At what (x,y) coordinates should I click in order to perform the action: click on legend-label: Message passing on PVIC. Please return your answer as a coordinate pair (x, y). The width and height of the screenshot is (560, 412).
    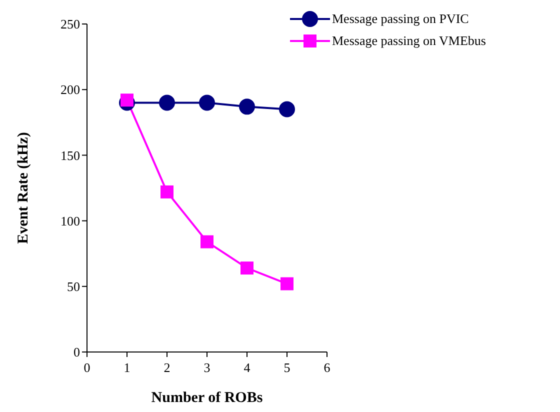
    Looking at the image, I should click on (400, 19).